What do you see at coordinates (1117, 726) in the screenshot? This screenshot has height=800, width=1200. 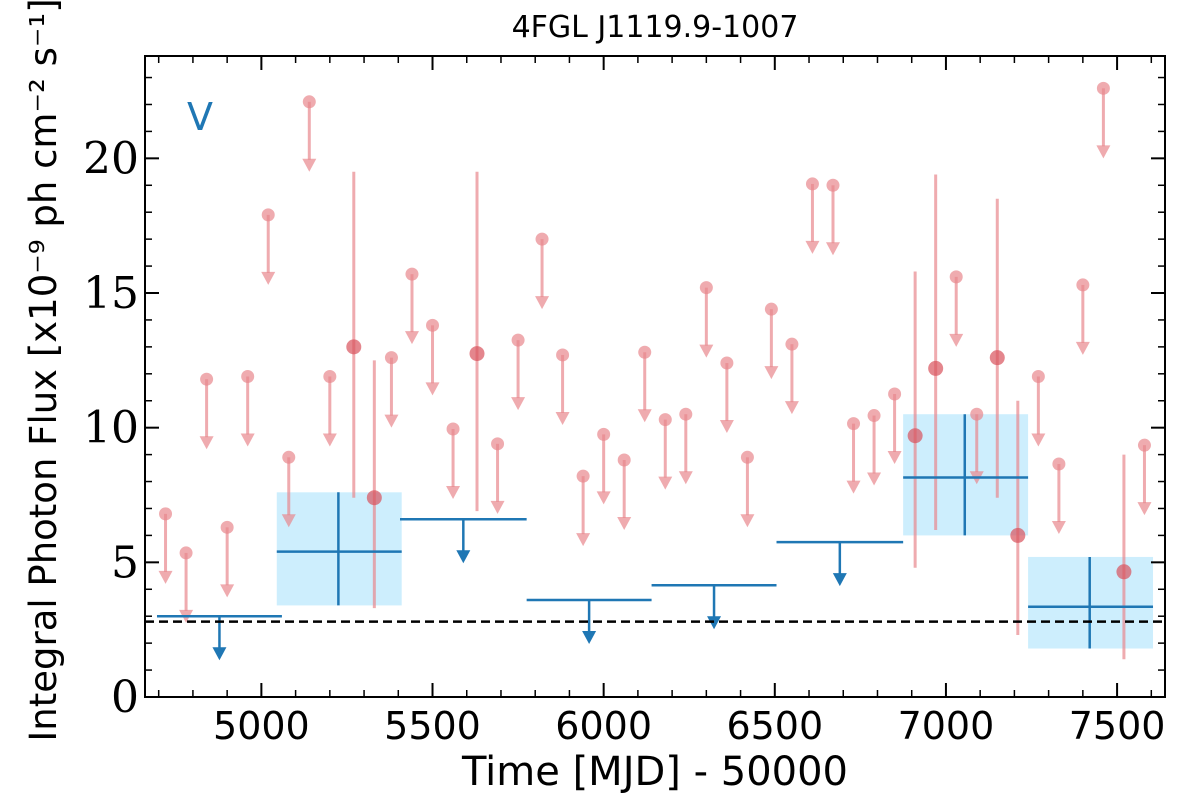 I see `x-tick-label: 7500` at bounding box center [1117, 726].